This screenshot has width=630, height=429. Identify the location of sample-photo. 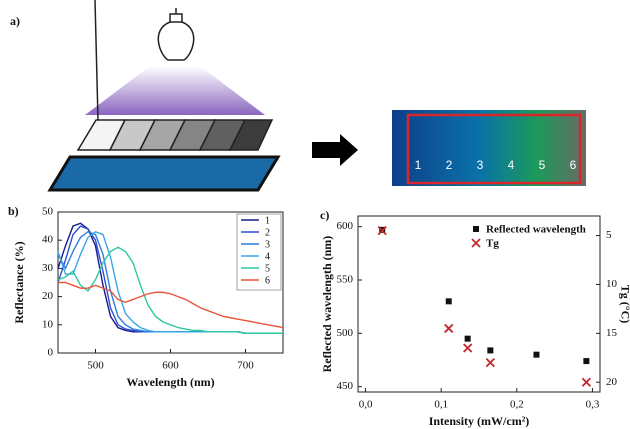
(489, 148).